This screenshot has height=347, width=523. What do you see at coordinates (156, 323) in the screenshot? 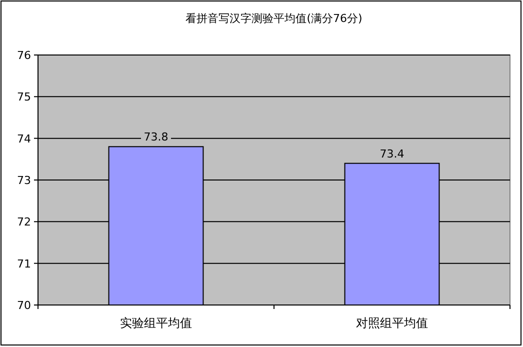
I see `x-tick-label: 实验组平均值` at bounding box center [156, 323].